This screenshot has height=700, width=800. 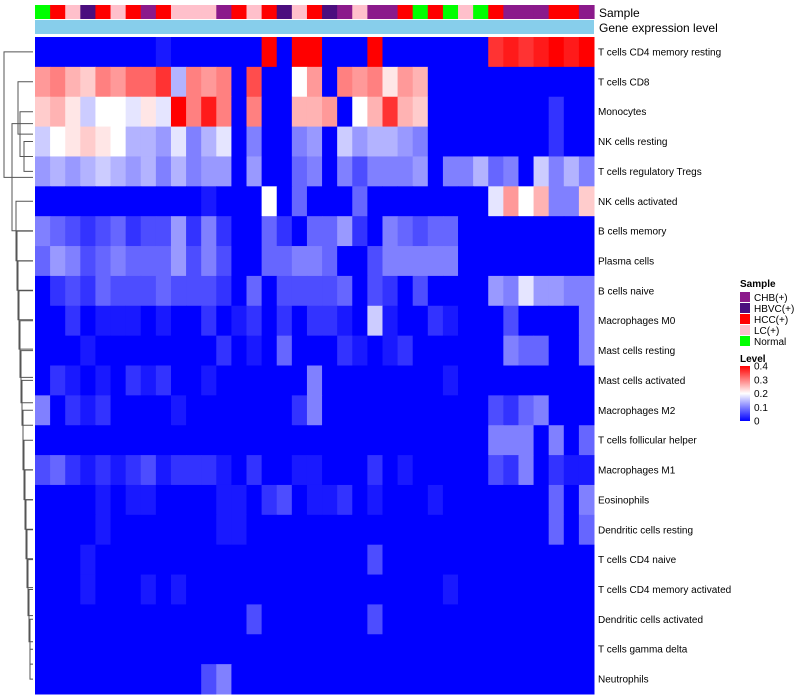 I want to click on row-label: Macrophages M1, so click(x=637, y=471).